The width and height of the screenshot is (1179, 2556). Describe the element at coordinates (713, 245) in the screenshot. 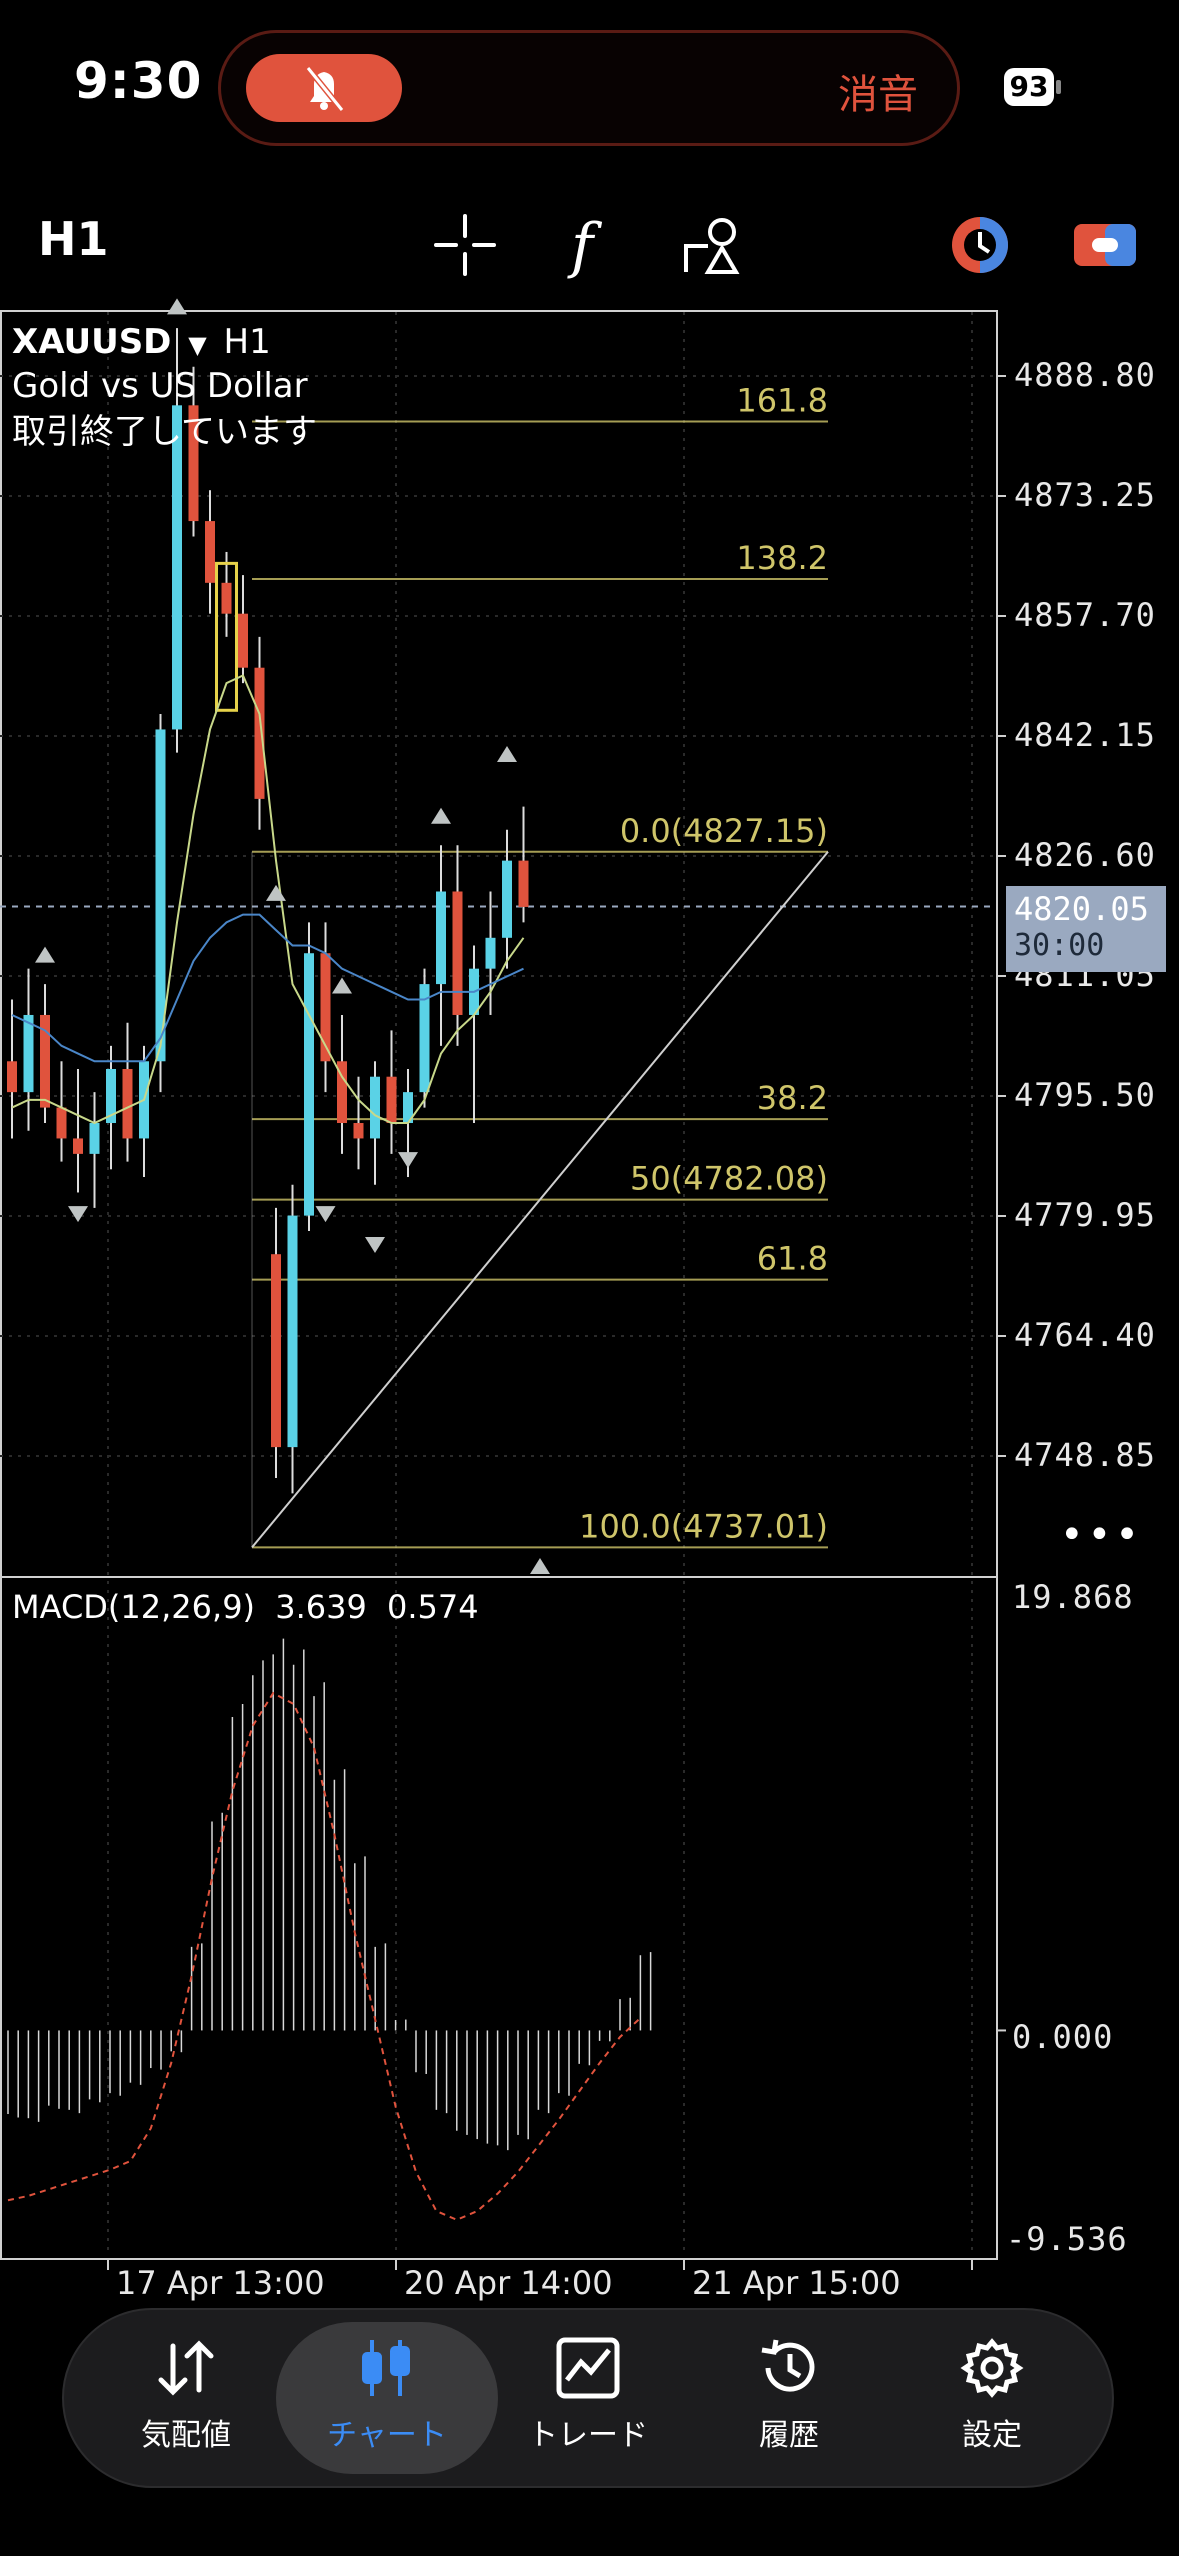

I see `objects-shapes-icon` at that location.